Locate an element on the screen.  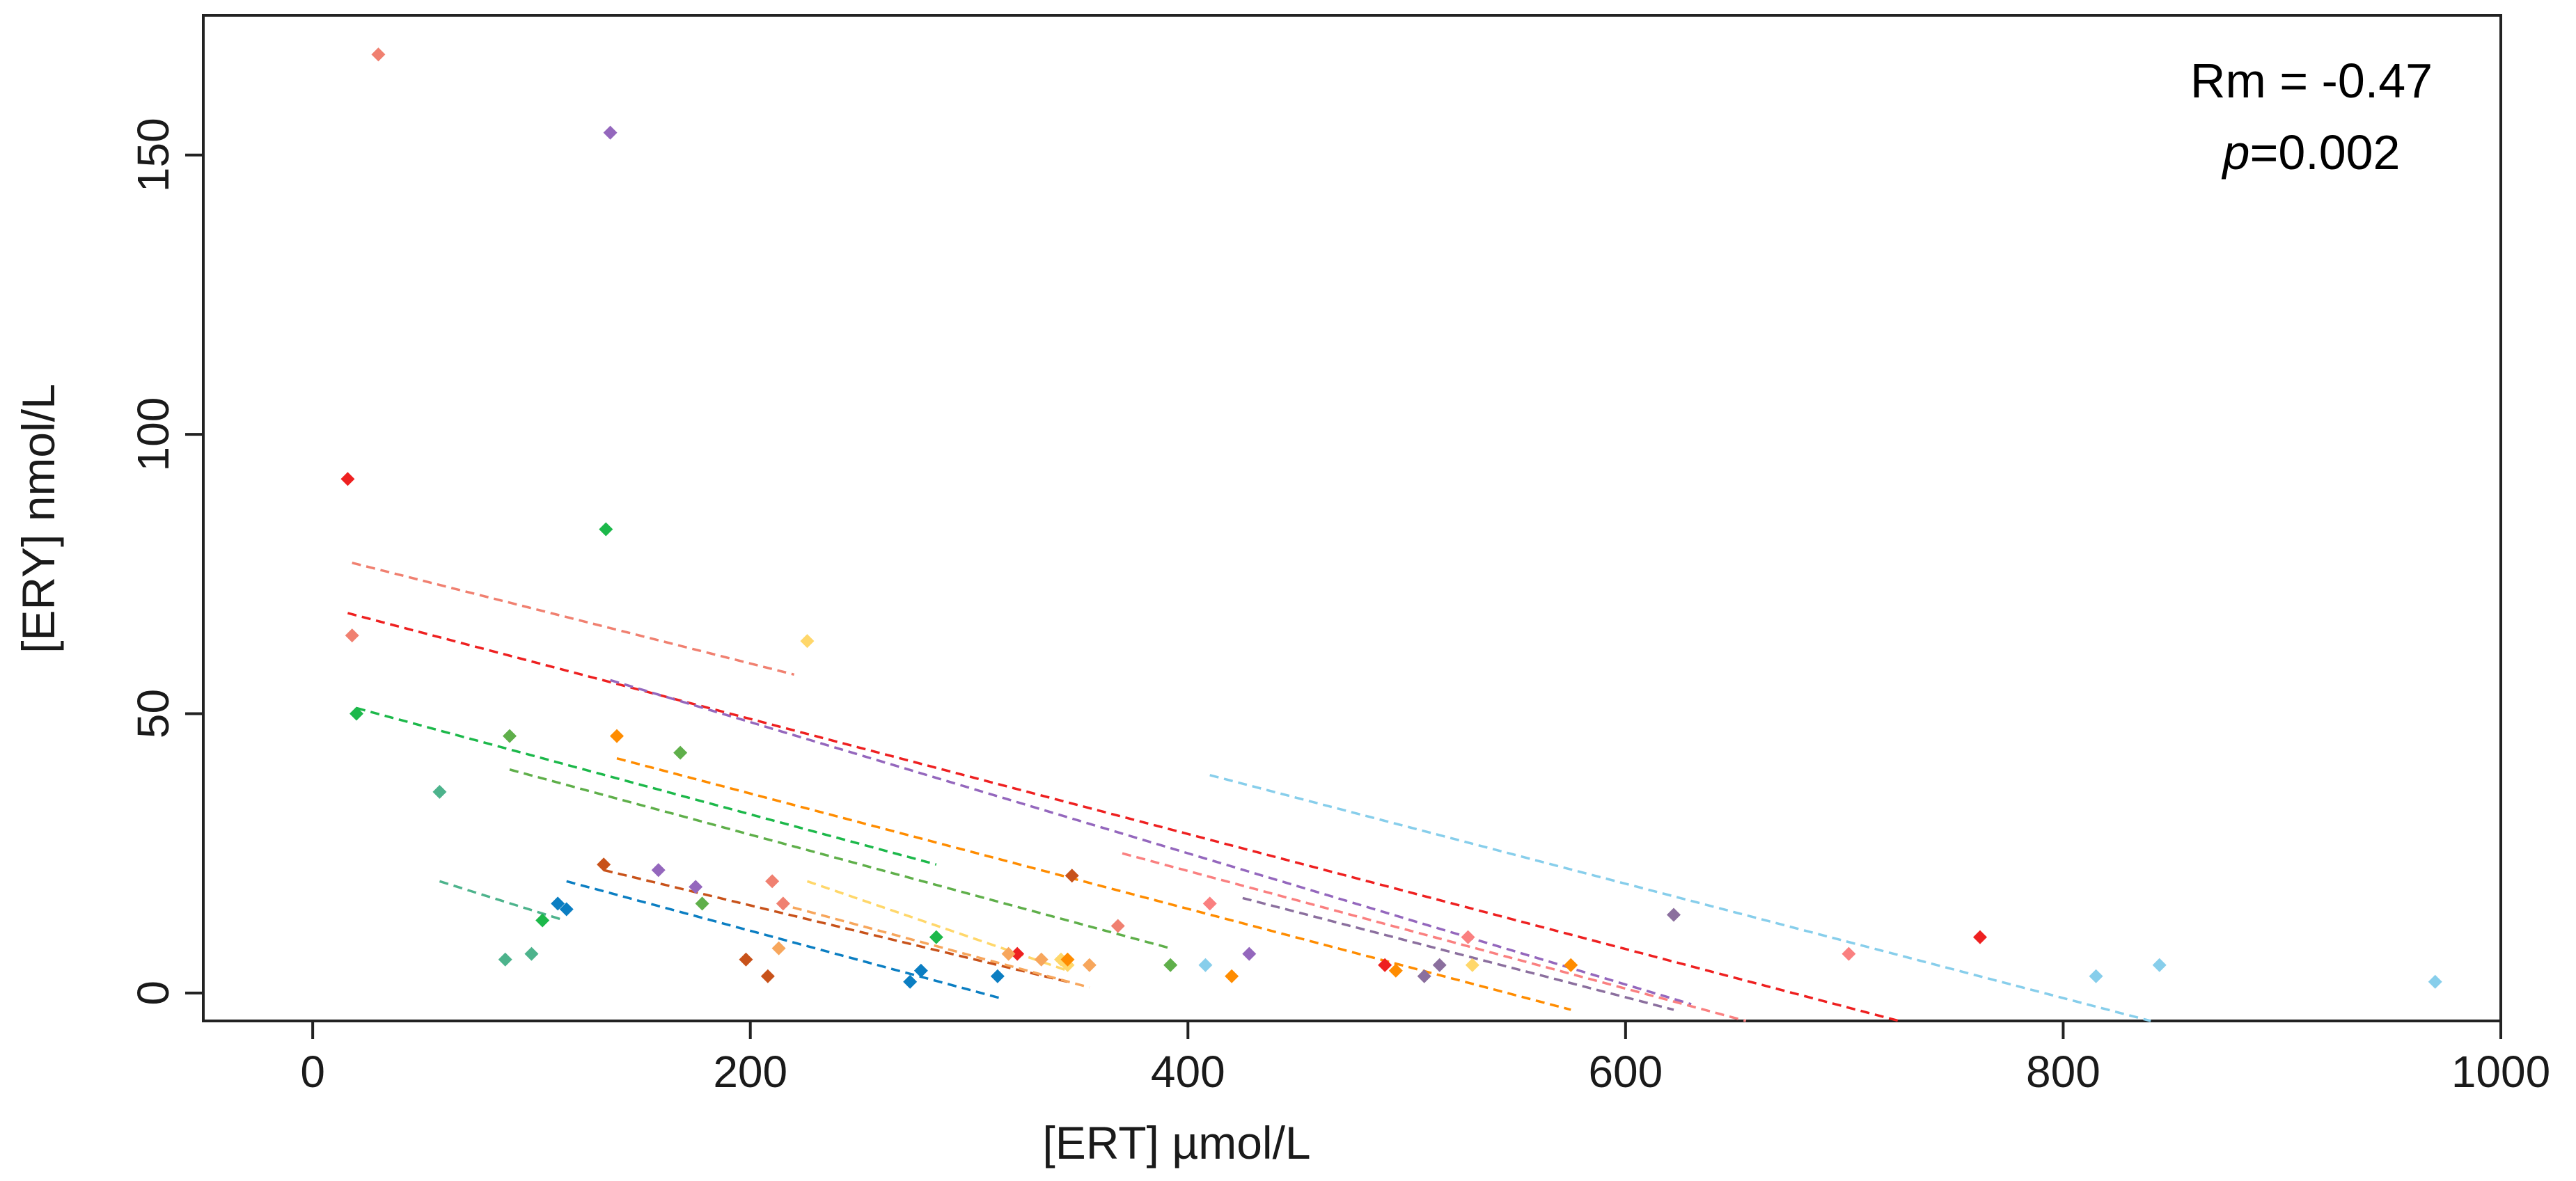
p-label: p is located at coordinates (2236, 152).